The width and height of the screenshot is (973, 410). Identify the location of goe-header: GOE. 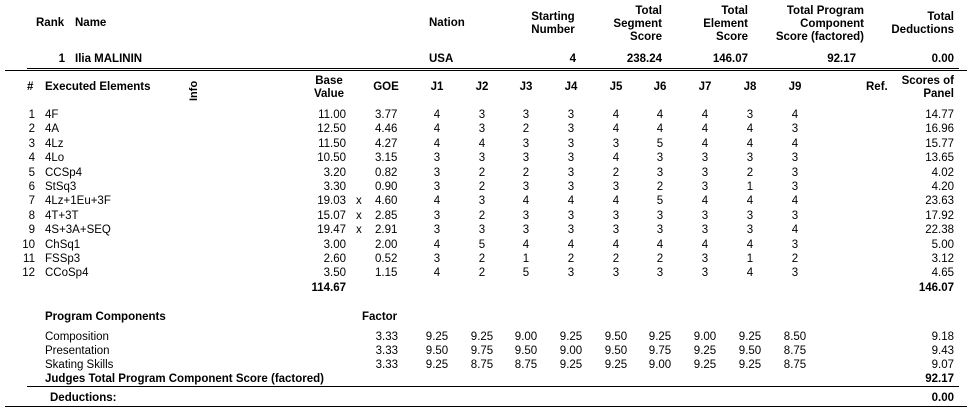
(386, 87).